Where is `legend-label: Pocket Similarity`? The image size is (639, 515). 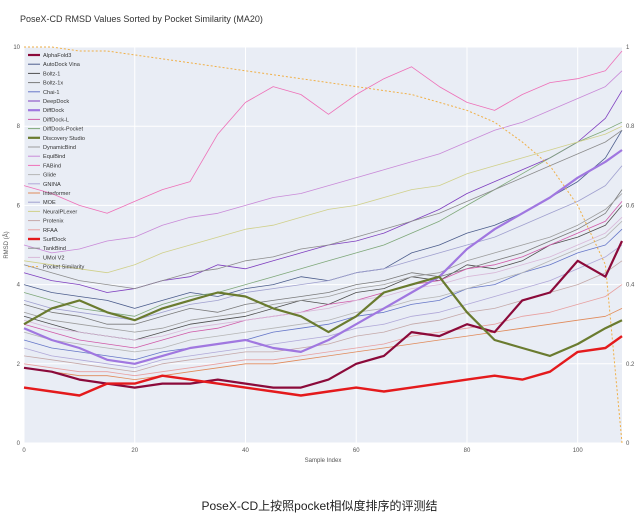
legend-label: Pocket Similarity is located at coordinates (64, 268).